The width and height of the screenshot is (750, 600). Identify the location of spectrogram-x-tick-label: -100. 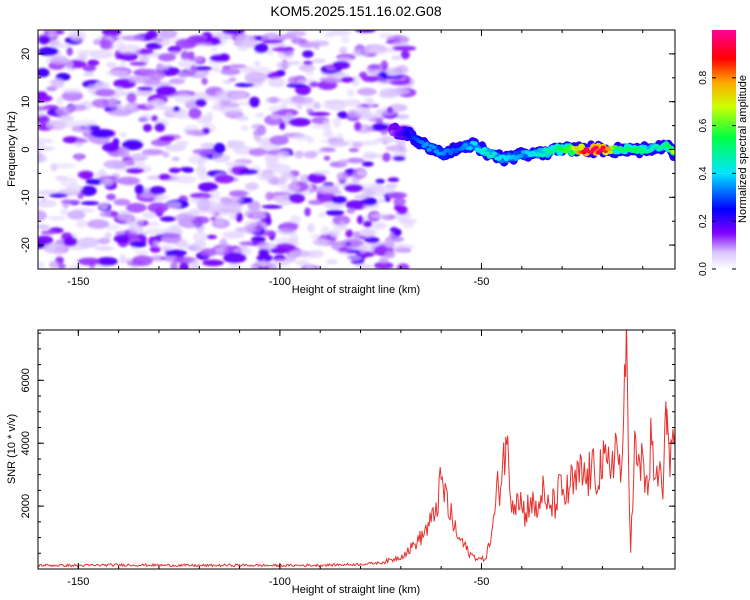
(280, 282).